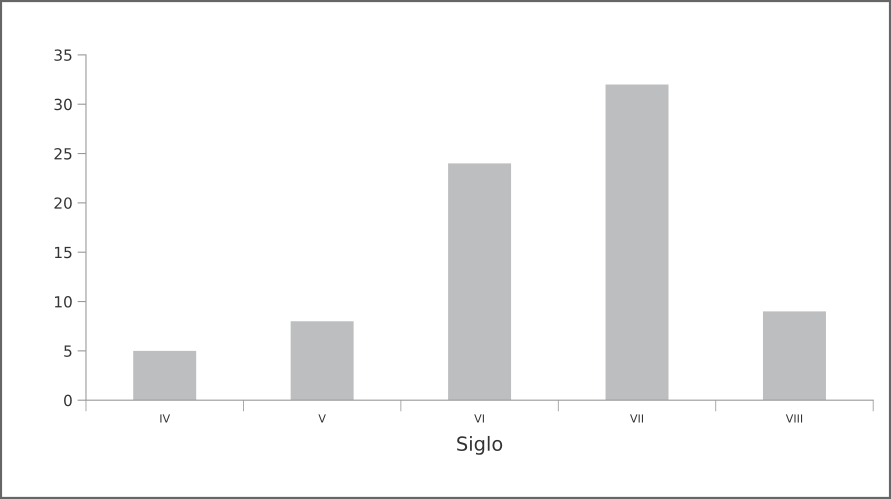 This screenshot has width=891, height=499. What do you see at coordinates (63, 154) in the screenshot?
I see `y-tick-label: 25` at bounding box center [63, 154].